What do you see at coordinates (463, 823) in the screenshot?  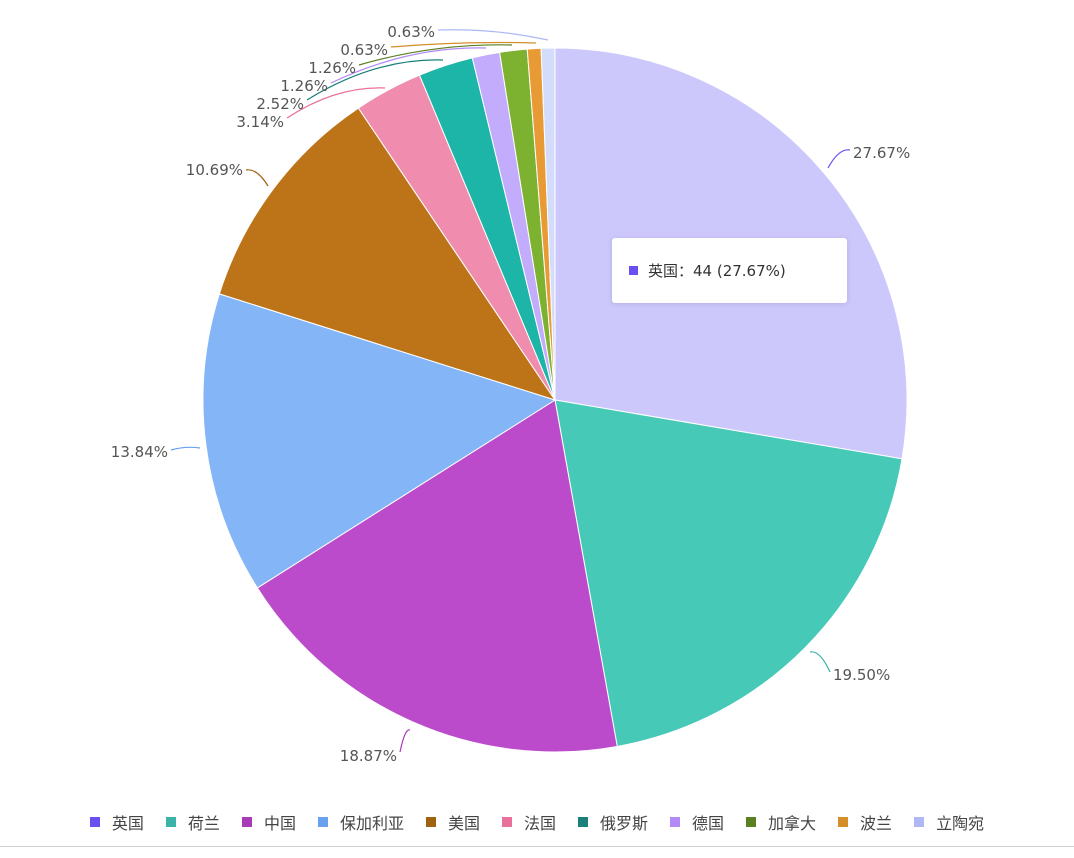 I see `legend-label: 美国` at bounding box center [463, 823].